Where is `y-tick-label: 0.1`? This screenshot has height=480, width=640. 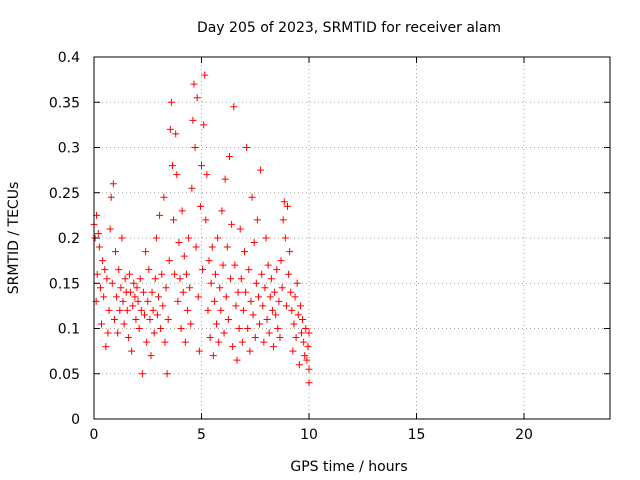
y-tick-label: 0.1 is located at coordinates (69, 330).